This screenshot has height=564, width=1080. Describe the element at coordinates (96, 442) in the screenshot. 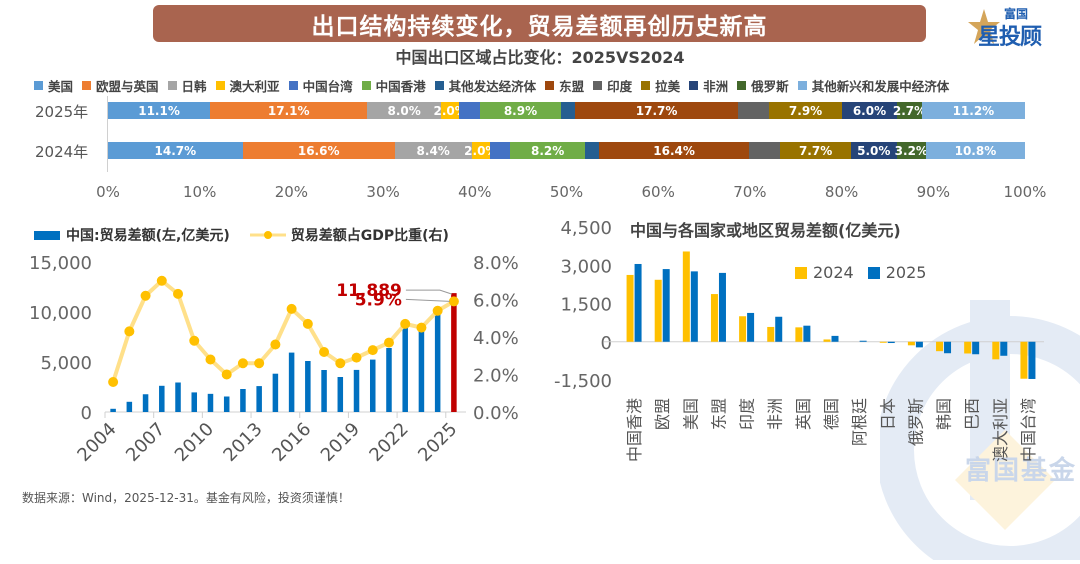

I see `x-tick-label: 2004` at that location.